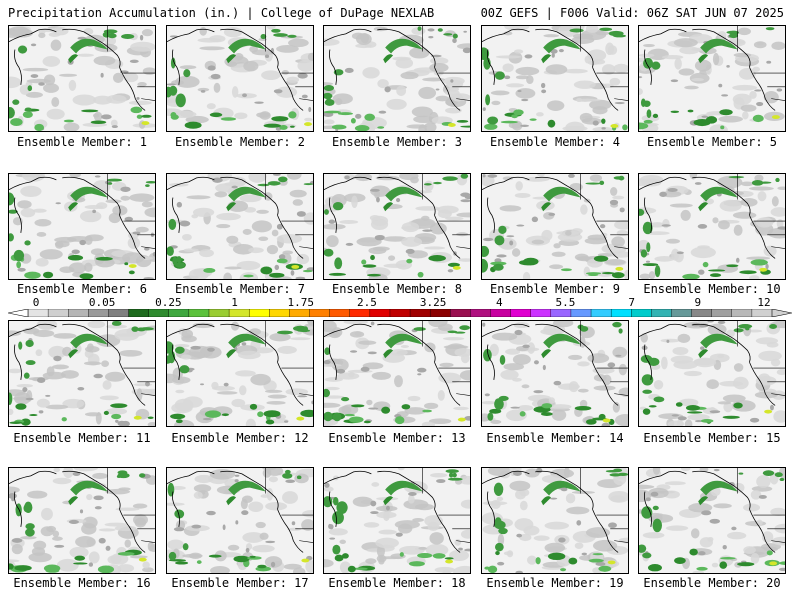 This screenshot has width=800, height=600. I want to click on colorbar-right-arrow, so click(781, 313).